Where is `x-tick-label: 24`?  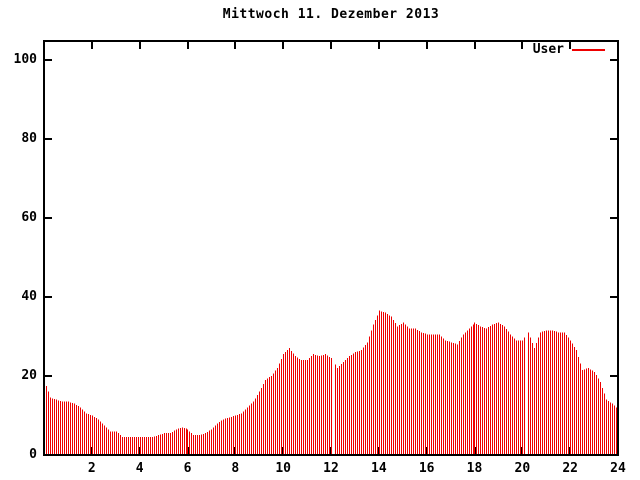 x-tick-label: 24 is located at coordinates (618, 468).